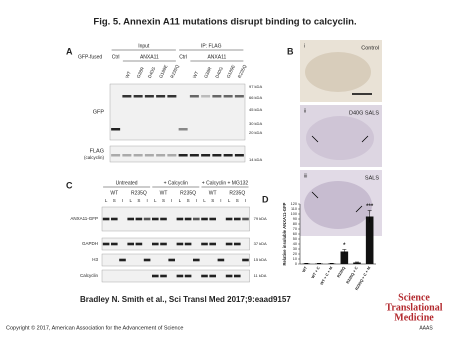 The width and height of the screenshot is (450, 338). What do you see at coordinates (90, 243) in the screenshot?
I see `label: GAPDH` at bounding box center [90, 243].